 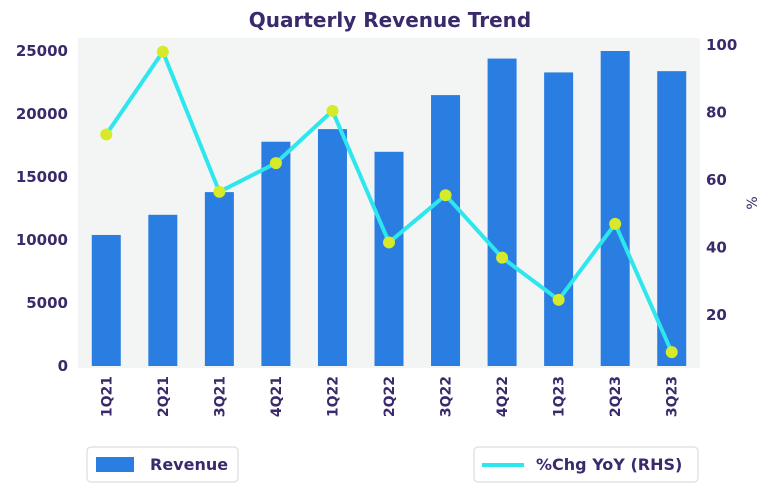 What do you see at coordinates (42, 208) in the screenshot?
I see `left-axis-ticks: 0 5000 10000 15000 20000 25000` at bounding box center [42, 208].